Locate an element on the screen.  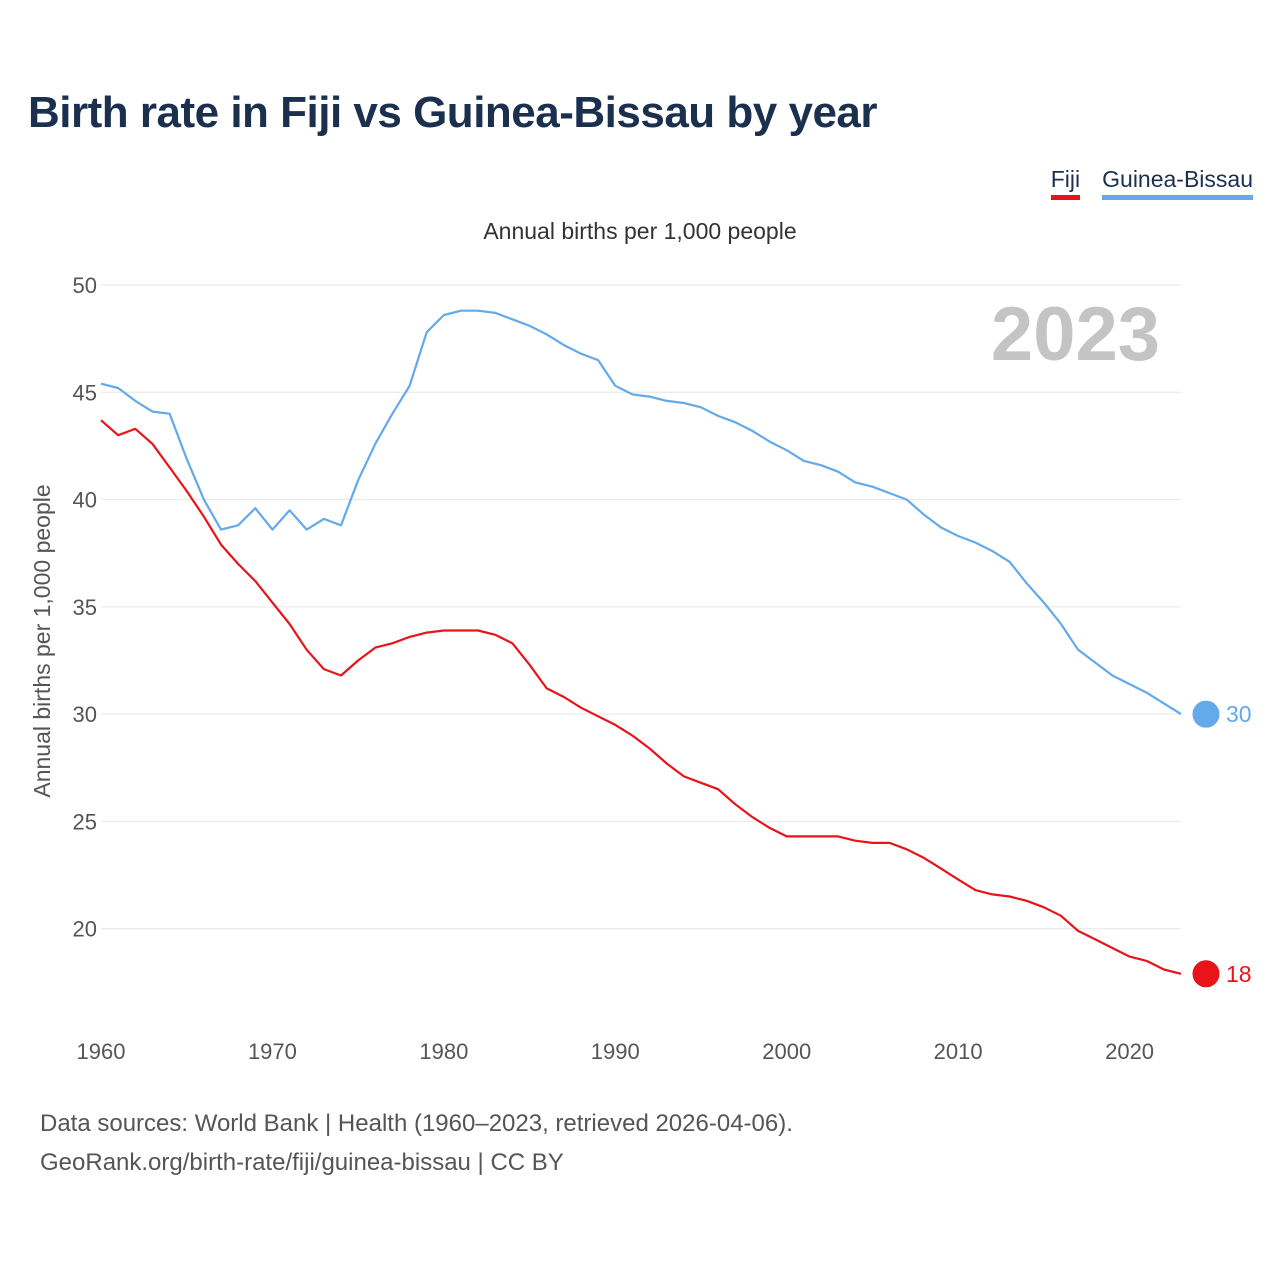
y-tick-label: 40 is located at coordinates (85, 500).